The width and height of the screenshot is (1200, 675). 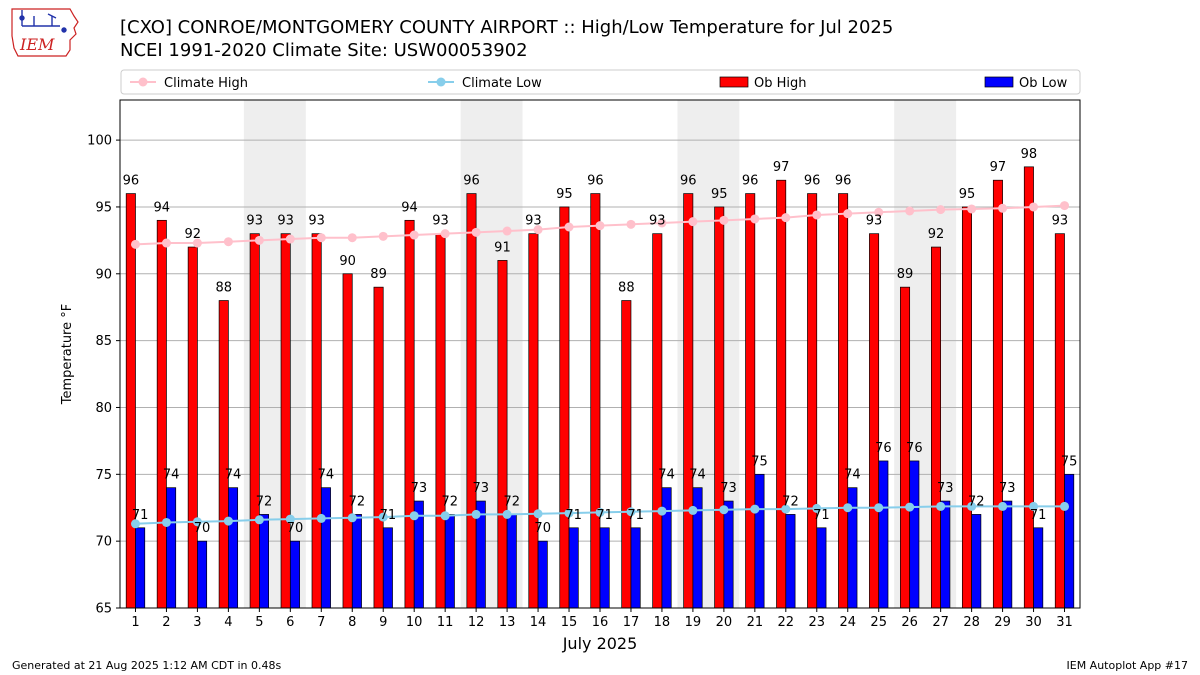 What do you see at coordinates (999, 82) in the screenshot?
I see `legend-ob-low-swatch` at bounding box center [999, 82].